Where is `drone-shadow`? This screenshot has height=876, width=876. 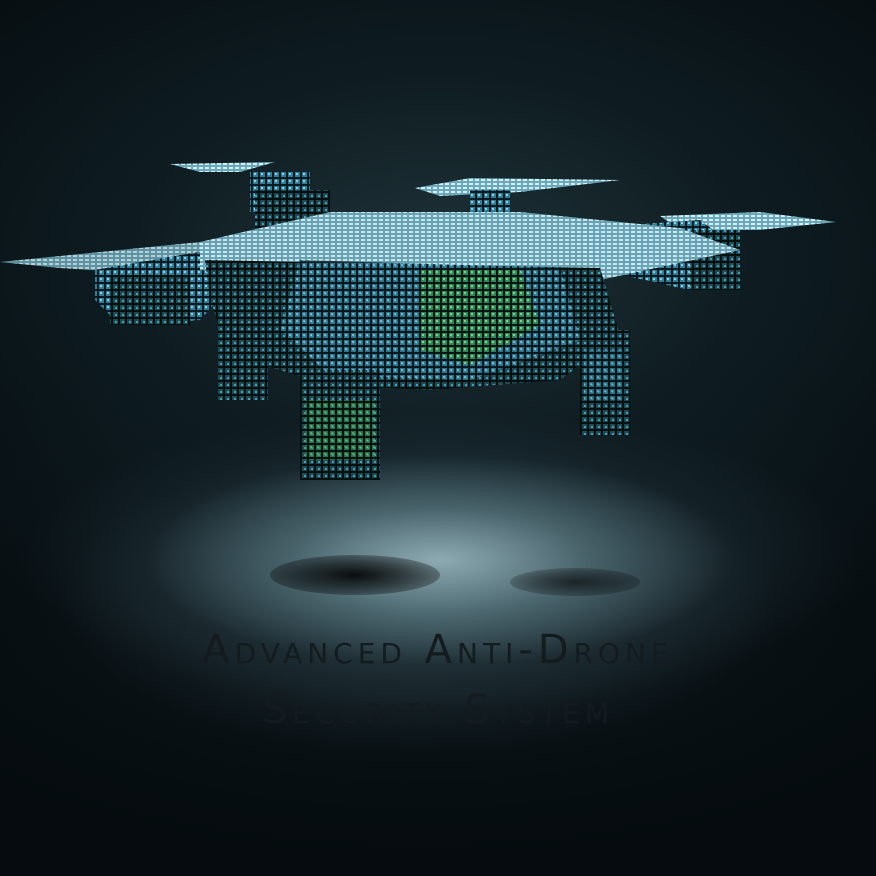
drone-shadow is located at coordinates (355, 575).